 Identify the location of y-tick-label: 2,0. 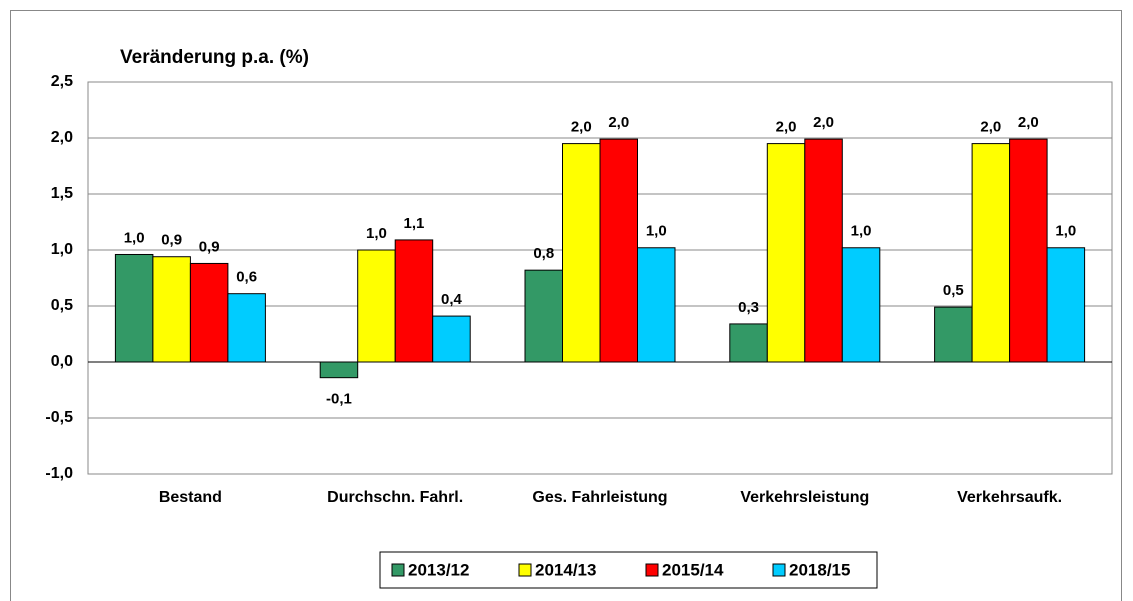
(62, 137).